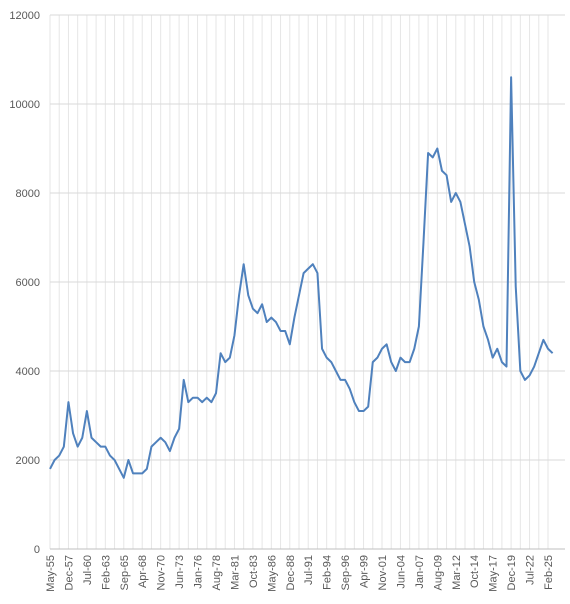 This screenshot has width=570, height=604. I want to click on x-tick-label: Nov-01, so click(383, 572).